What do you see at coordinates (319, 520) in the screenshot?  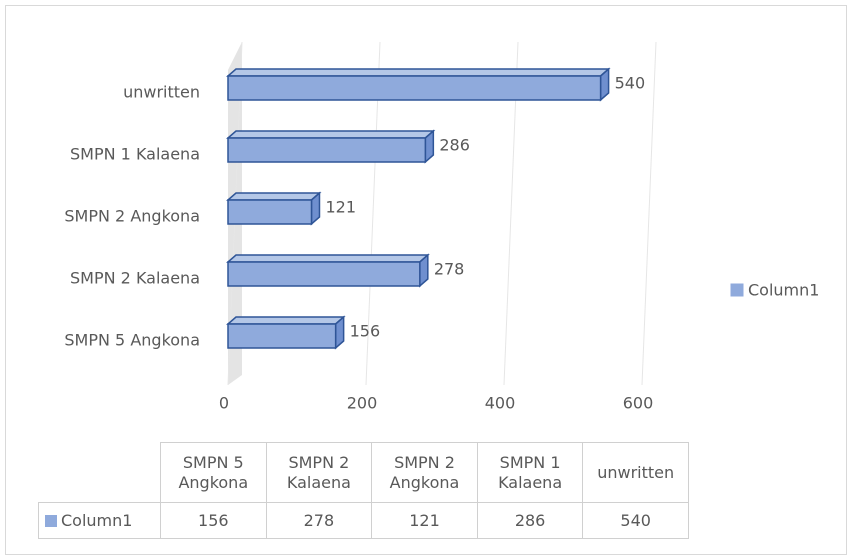 I see `table-value: 278` at bounding box center [319, 520].